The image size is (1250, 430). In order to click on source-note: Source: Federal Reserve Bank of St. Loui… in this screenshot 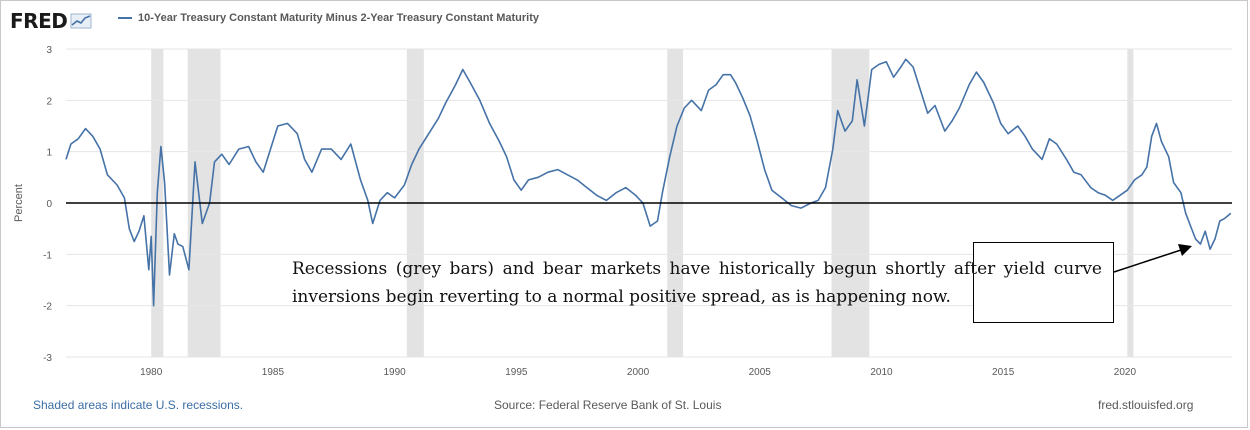, I will do `click(608, 405)`.